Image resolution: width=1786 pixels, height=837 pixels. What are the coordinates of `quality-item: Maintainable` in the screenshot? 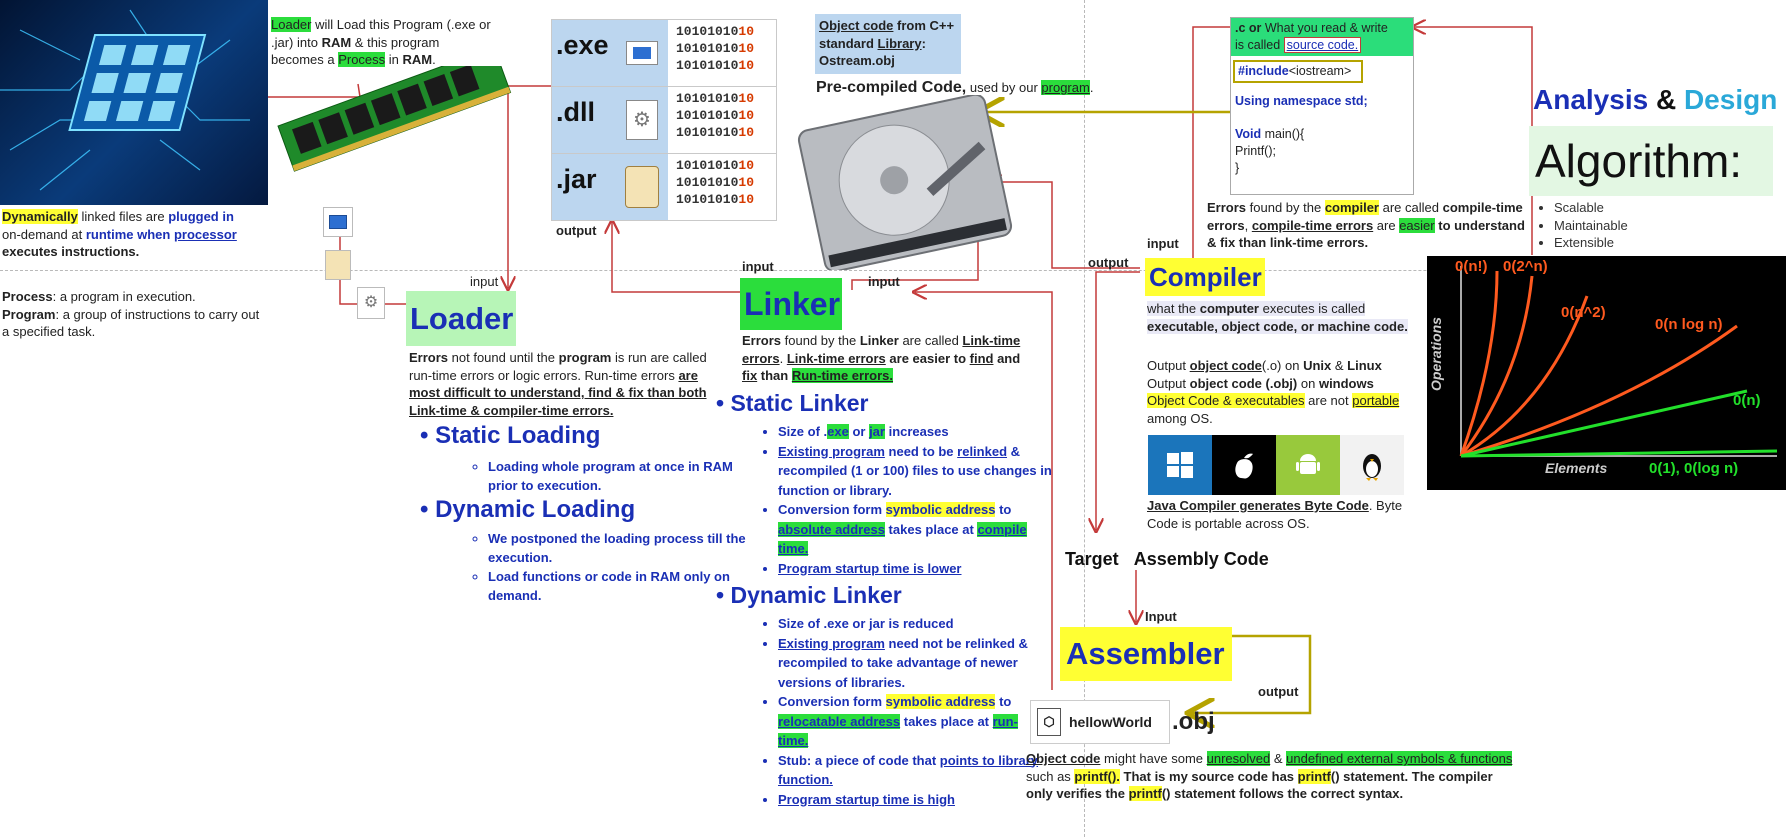 It's located at (1591, 226).